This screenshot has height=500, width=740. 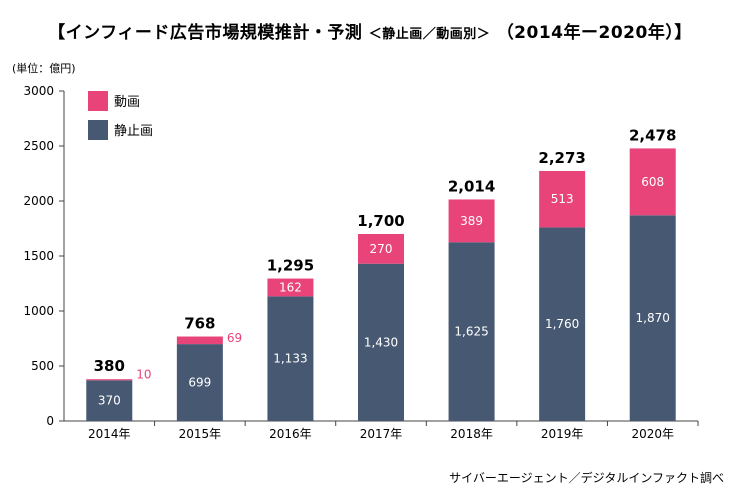 What do you see at coordinates (234, 338) in the screenshot?
I see `data-label-video: 69` at bounding box center [234, 338].